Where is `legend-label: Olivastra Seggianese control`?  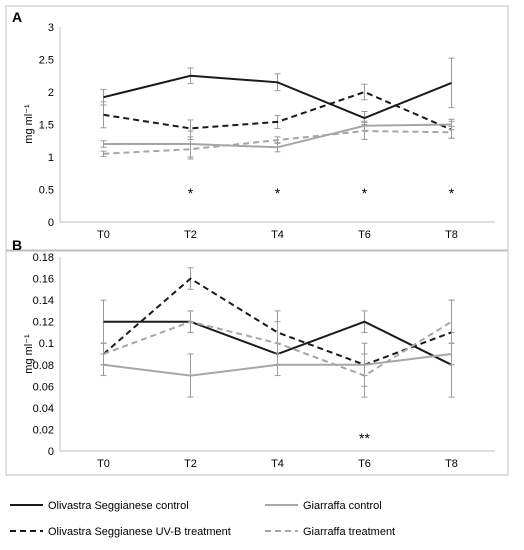 legend-label: Olivastra Seggianese control is located at coordinates (118, 506).